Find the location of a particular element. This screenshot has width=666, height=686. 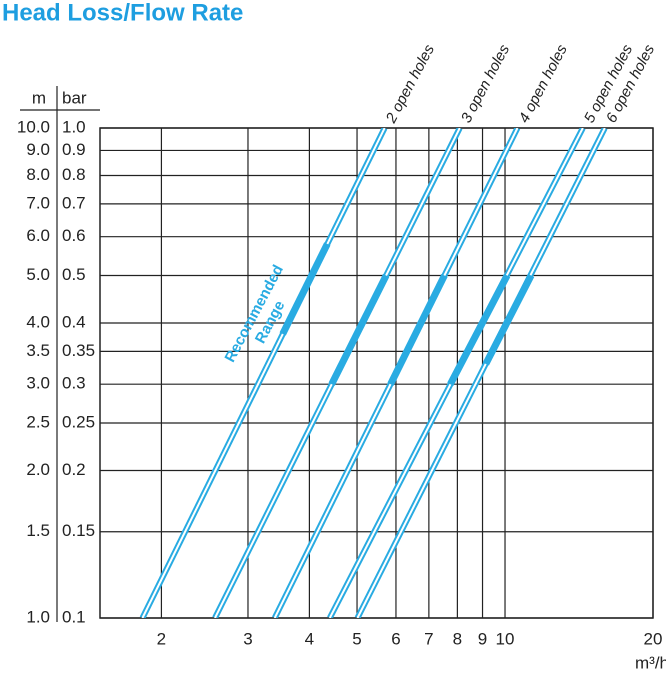

y-tick-label: 3.5 is located at coordinates (38, 350).